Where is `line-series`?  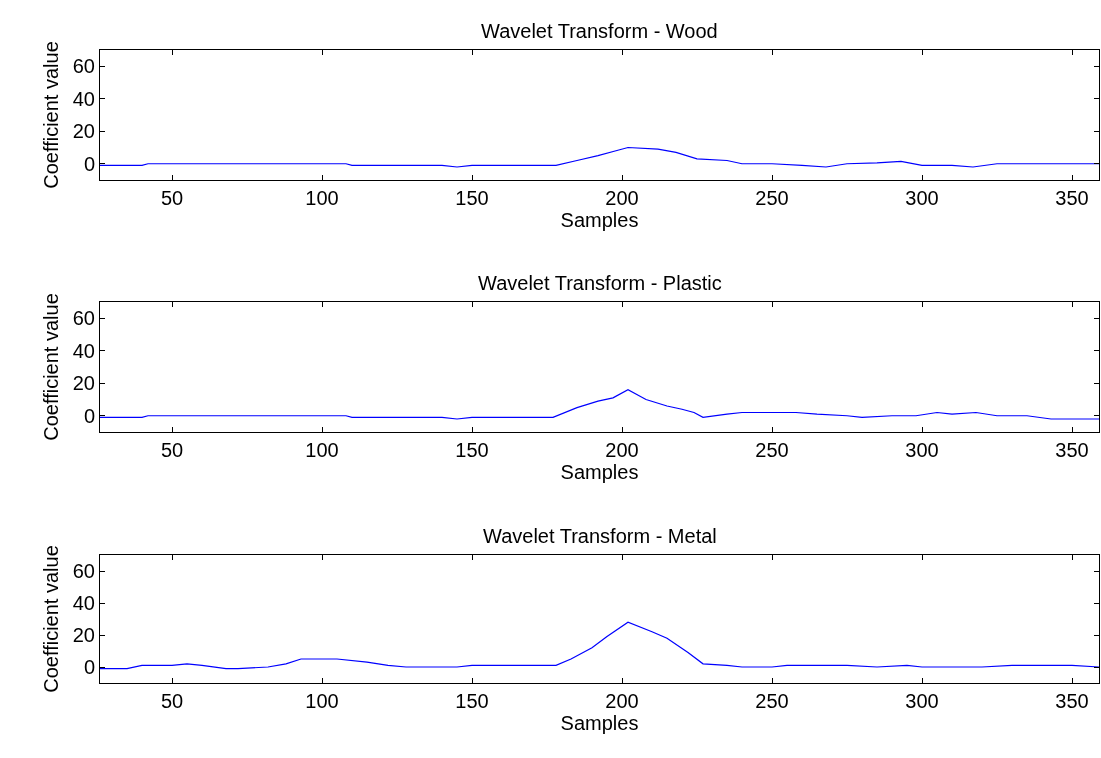
line-series is located at coordinates (599, 404).